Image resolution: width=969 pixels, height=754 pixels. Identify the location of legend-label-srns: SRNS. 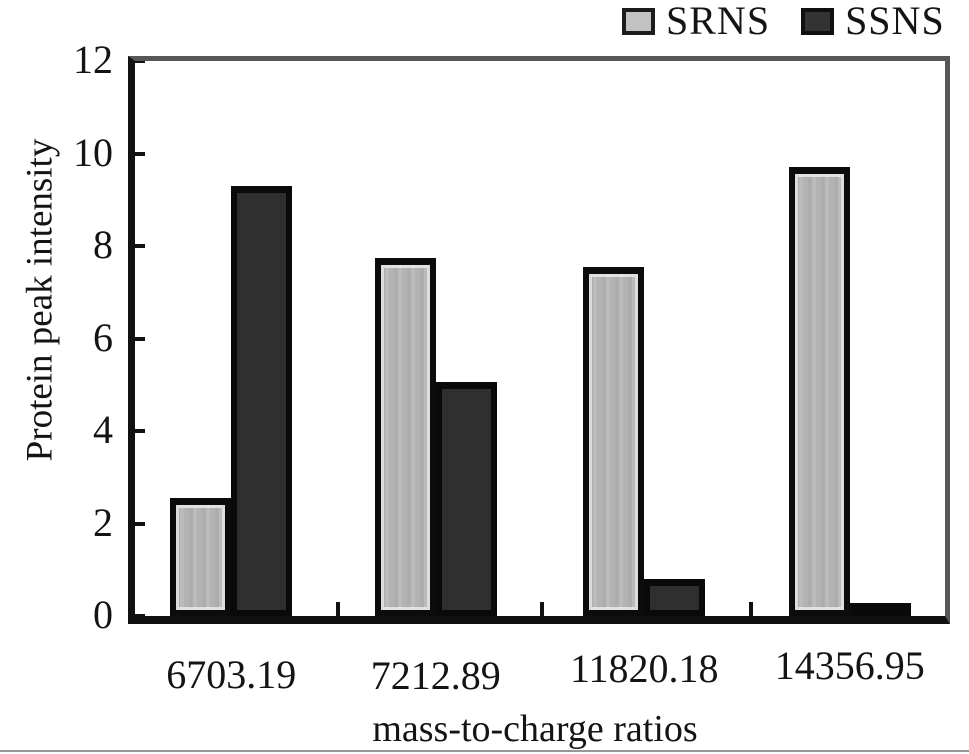
(718, 21).